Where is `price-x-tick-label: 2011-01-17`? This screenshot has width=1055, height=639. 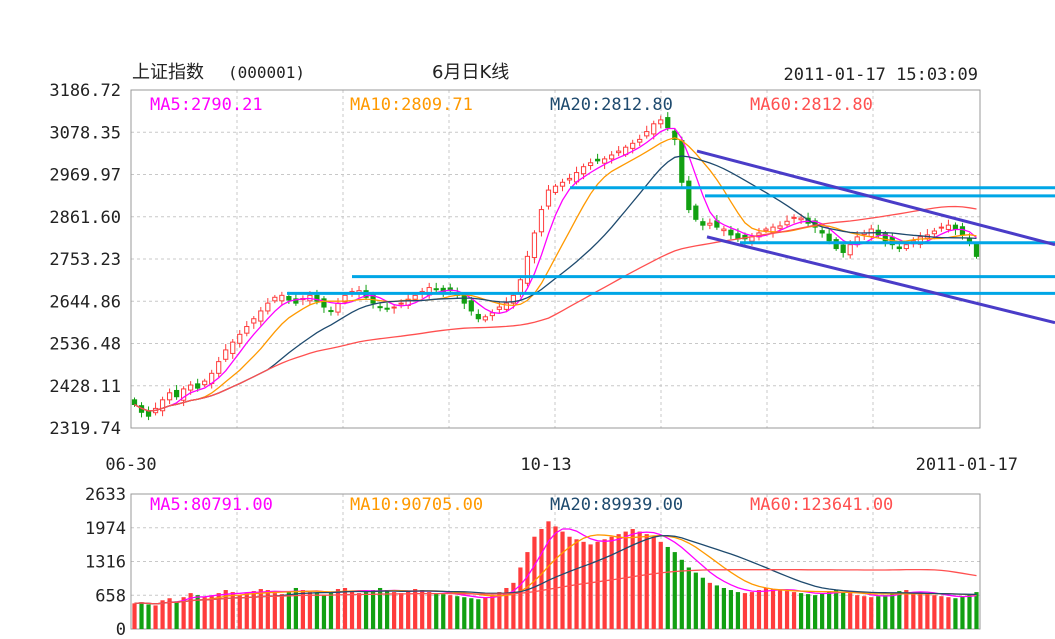 price-x-tick-label: 2011-01-17 is located at coordinates (967, 465).